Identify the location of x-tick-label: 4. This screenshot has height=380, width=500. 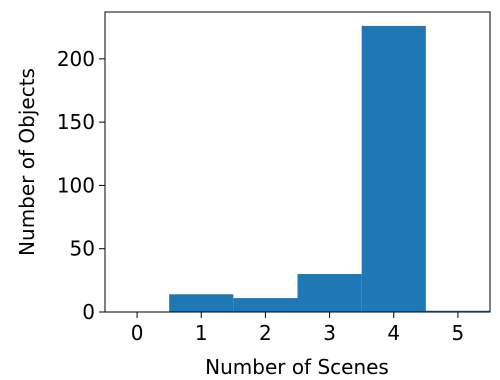
(393, 333).